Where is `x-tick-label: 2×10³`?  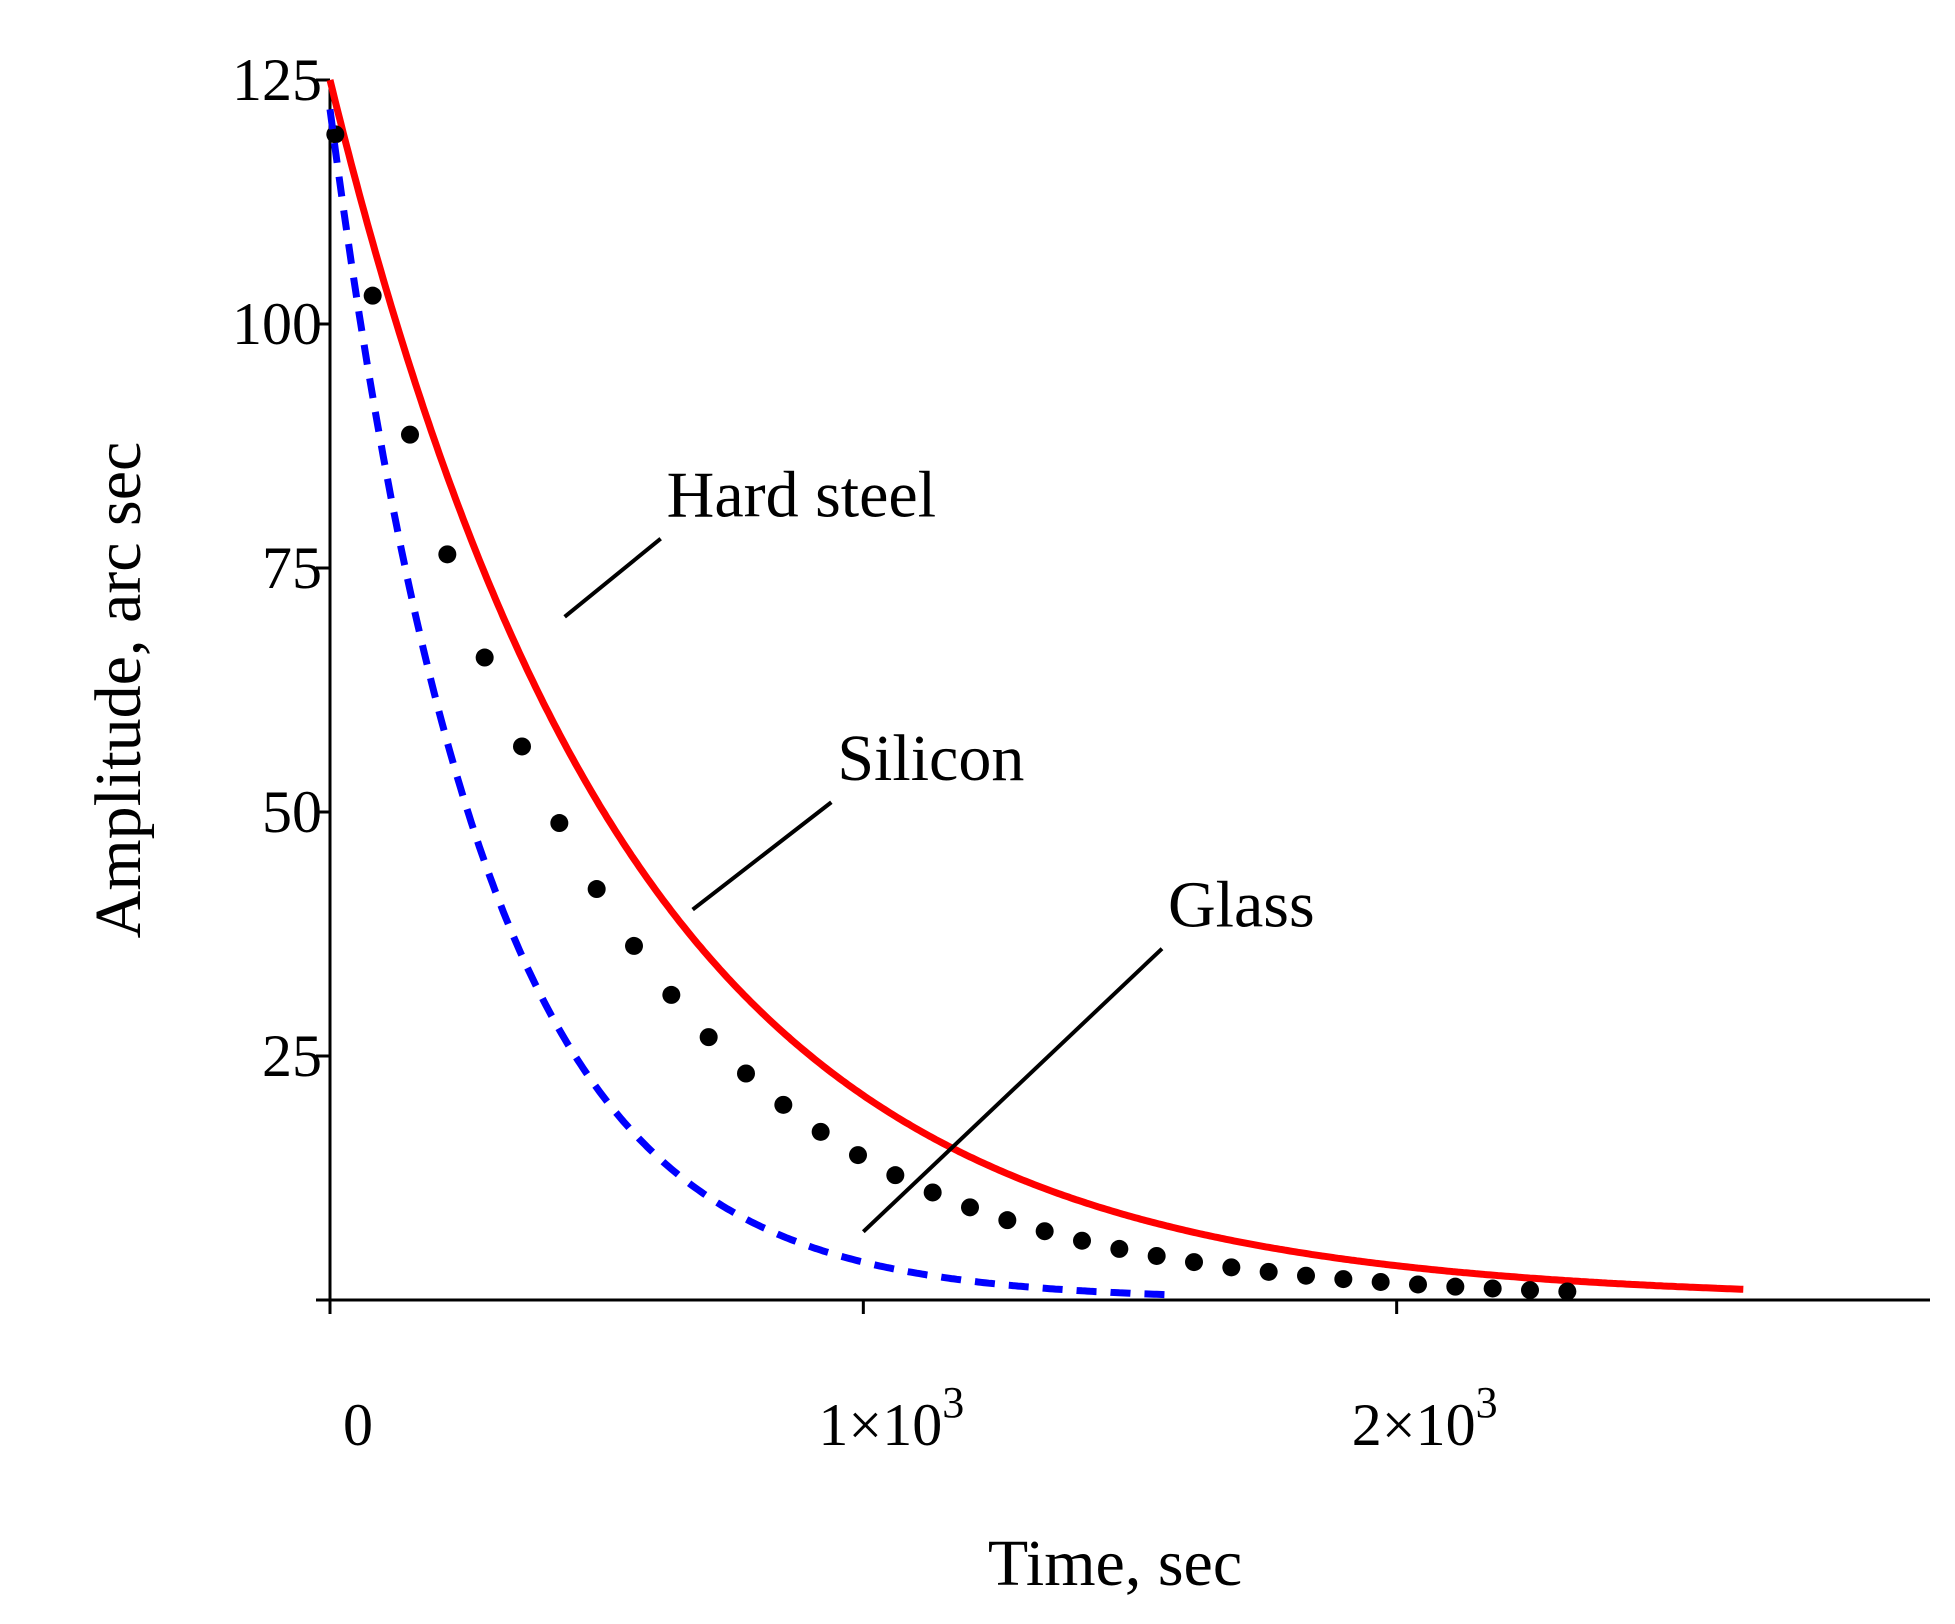
x-tick-label: 2×10³ is located at coordinates (1425, 1418).